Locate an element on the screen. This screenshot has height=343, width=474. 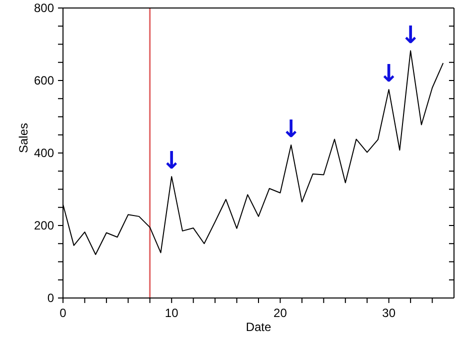
y-tick-label: 600 is located at coordinates (44, 81).